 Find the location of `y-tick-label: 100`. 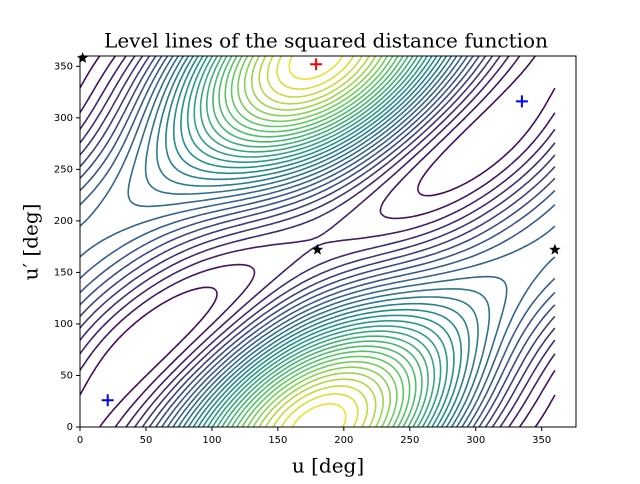

y-tick-label: 100 is located at coordinates (63, 324).